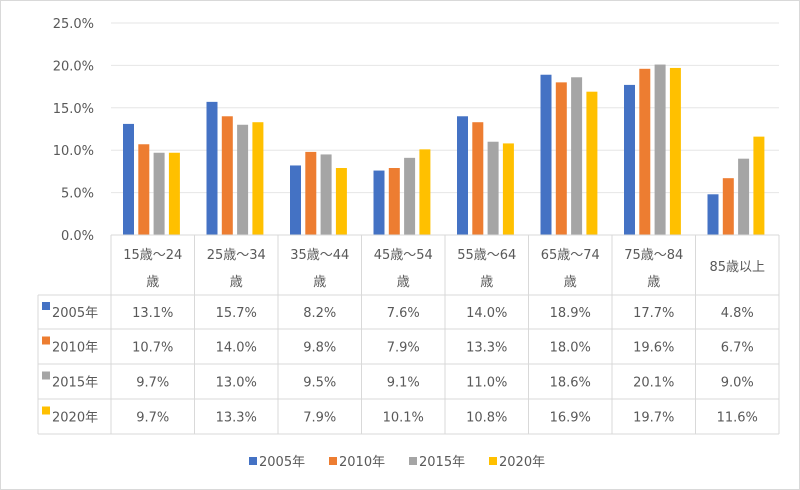 This screenshot has width=800, height=490. What do you see at coordinates (227, 175) in the screenshot?
I see `bar-2010年-25歳～34歳` at bounding box center [227, 175].